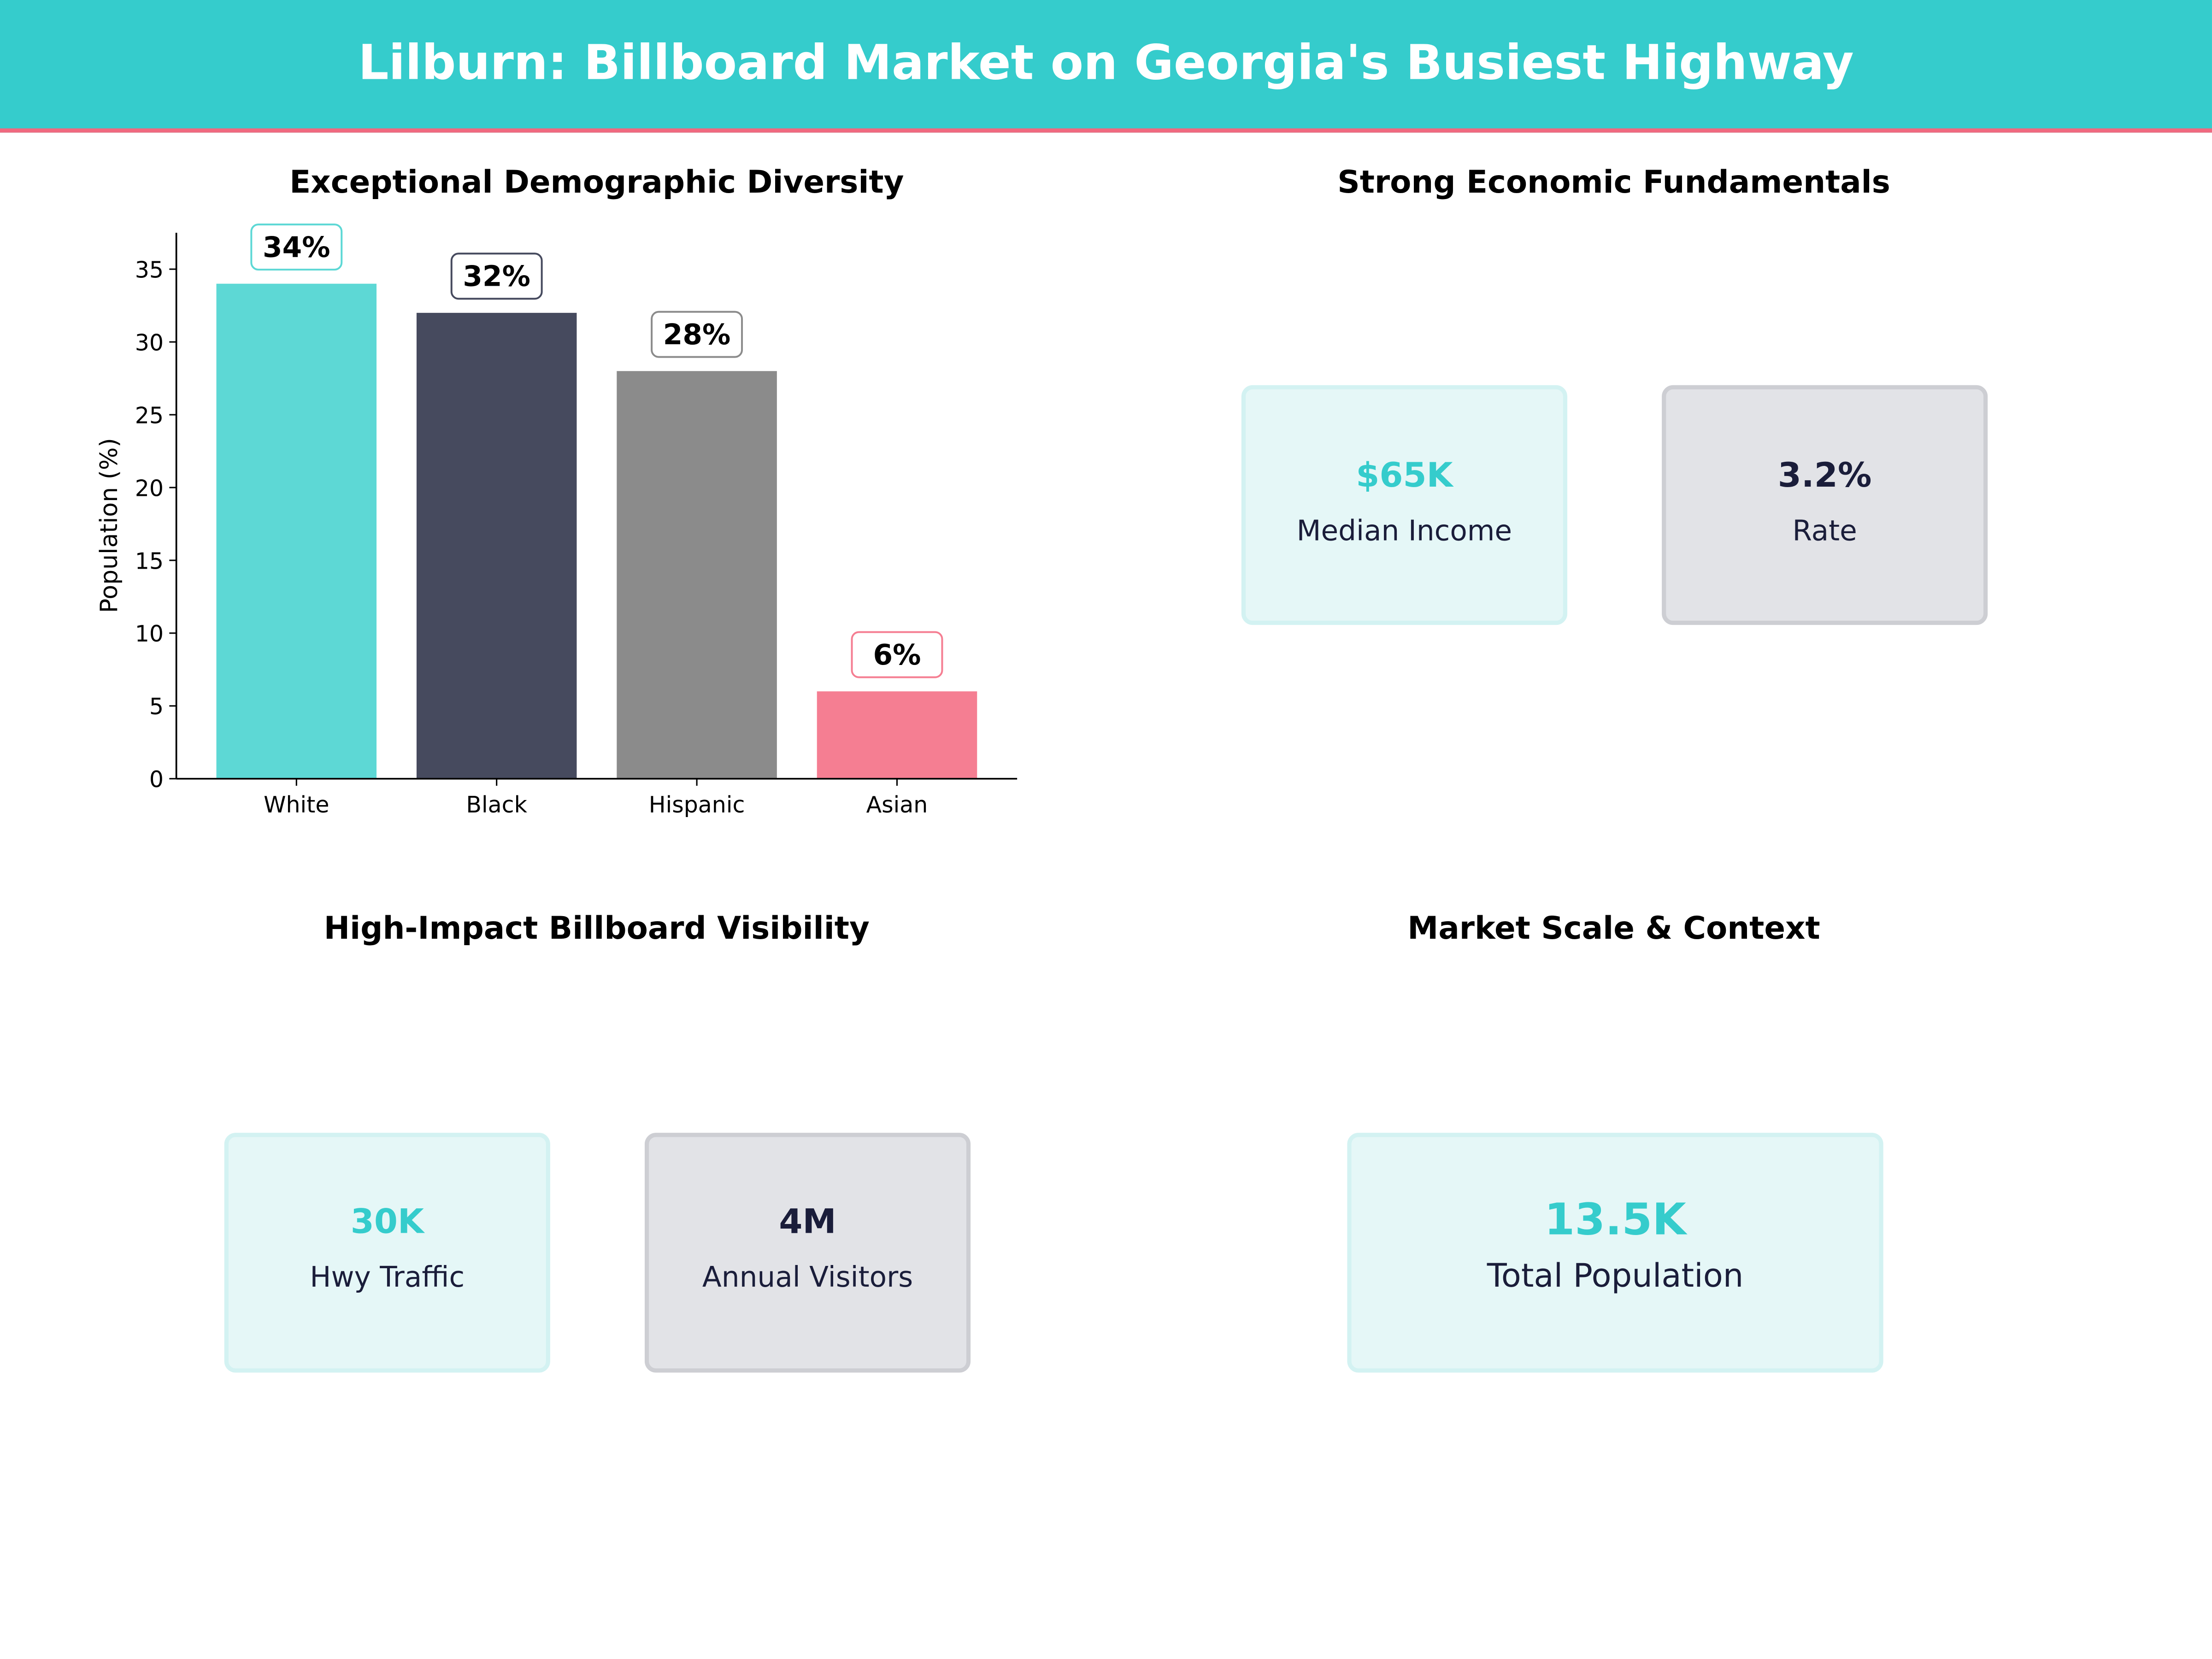  I want to click on data-label: 34%, so click(296, 247).